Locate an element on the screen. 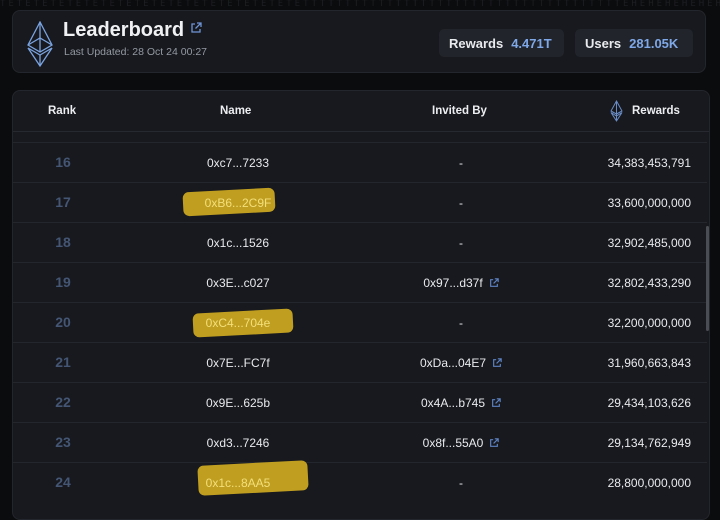 This screenshot has width=720, height=520. inviter-address: 0x4A...b745 is located at coordinates (453, 403).